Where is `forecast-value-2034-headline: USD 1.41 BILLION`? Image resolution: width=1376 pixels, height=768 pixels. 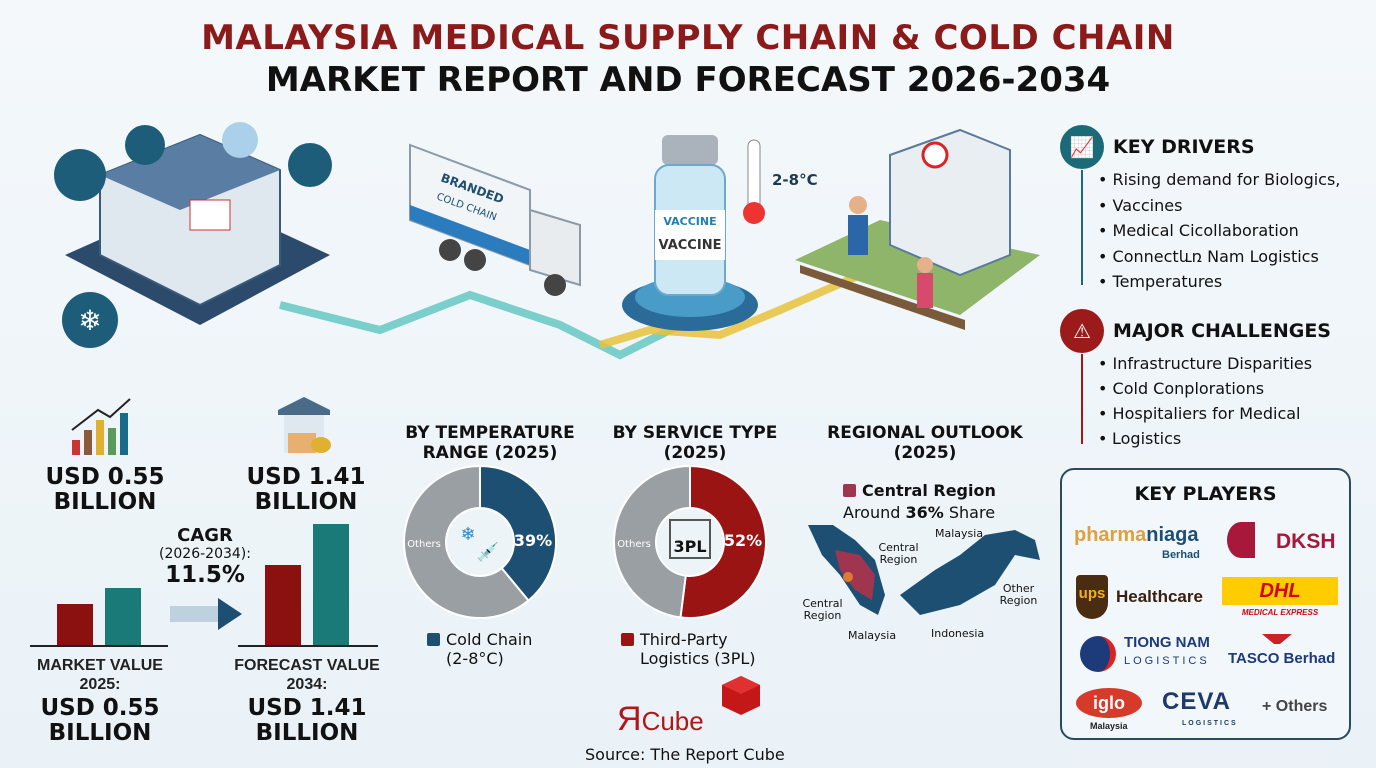
forecast-value-2034-headline: USD 1.41 BILLION is located at coordinates (306, 489).